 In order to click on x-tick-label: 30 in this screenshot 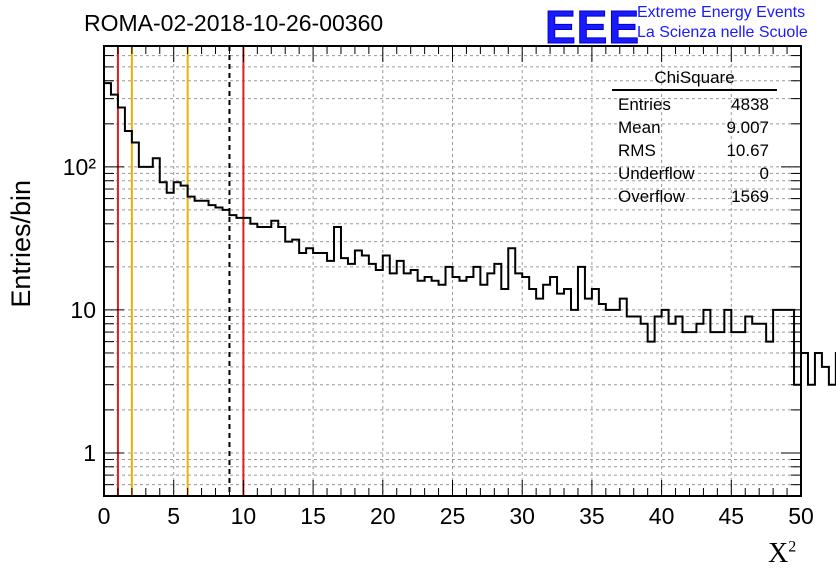, I will do `click(522, 516)`.